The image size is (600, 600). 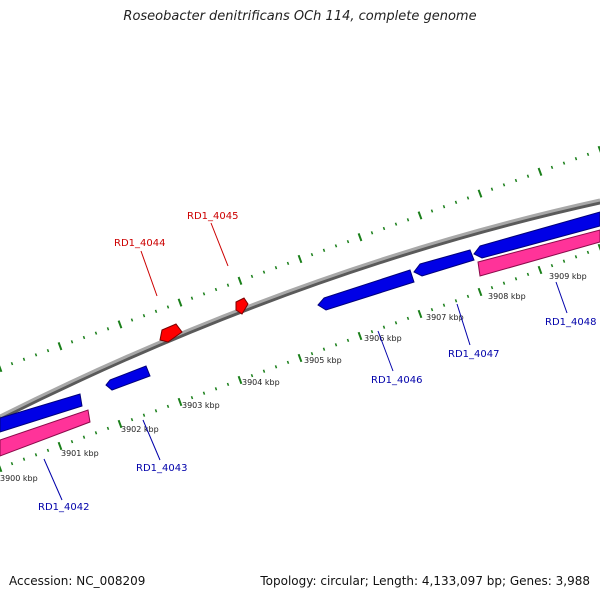 I want to click on kbp-label: 3901 kbp, so click(x=80, y=453).